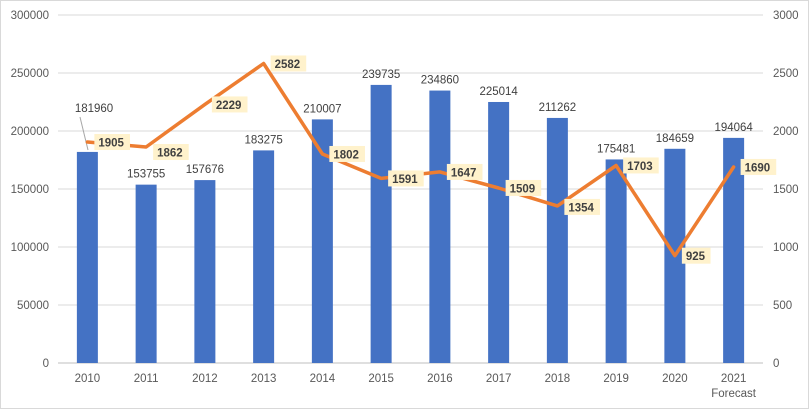 The height and width of the screenshot is (409, 809). What do you see at coordinates (440, 379) in the screenshot?
I see `x-axis-tick-label: 2016` at bounding box center [440, 379].